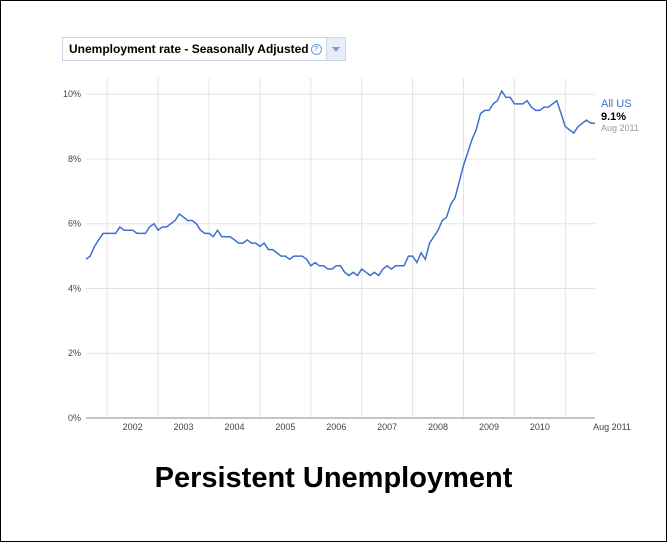 The image size is (667, 542). What do you see at coordinates (74, 418) in the screenshot?
I see `y-tick-label: 0%` at bounding box center [74, 418].